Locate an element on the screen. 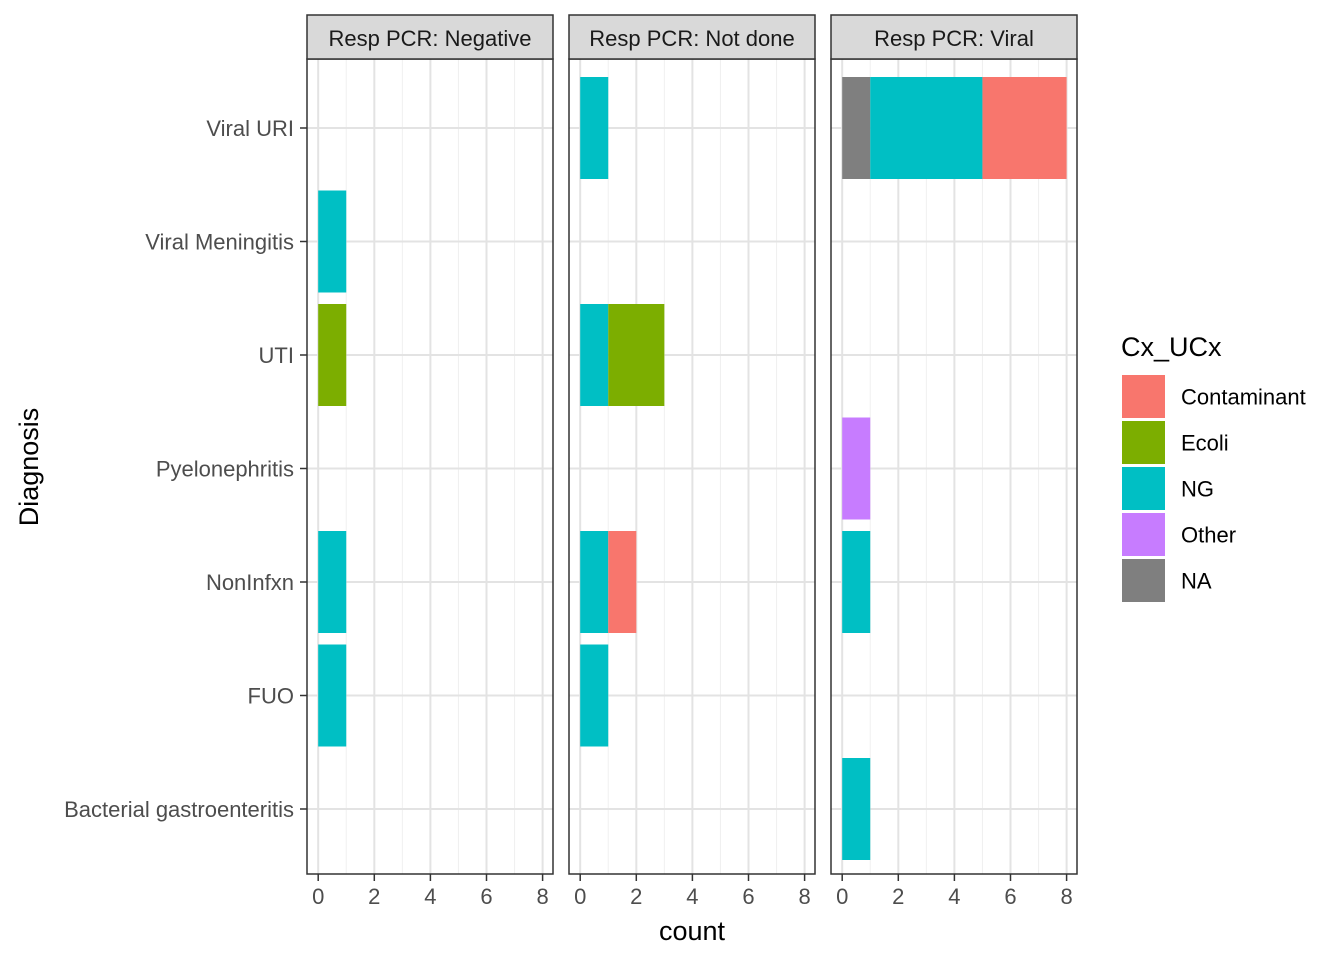  y-tick-label: Pyelonephritis is located at coordinates (225, 469).